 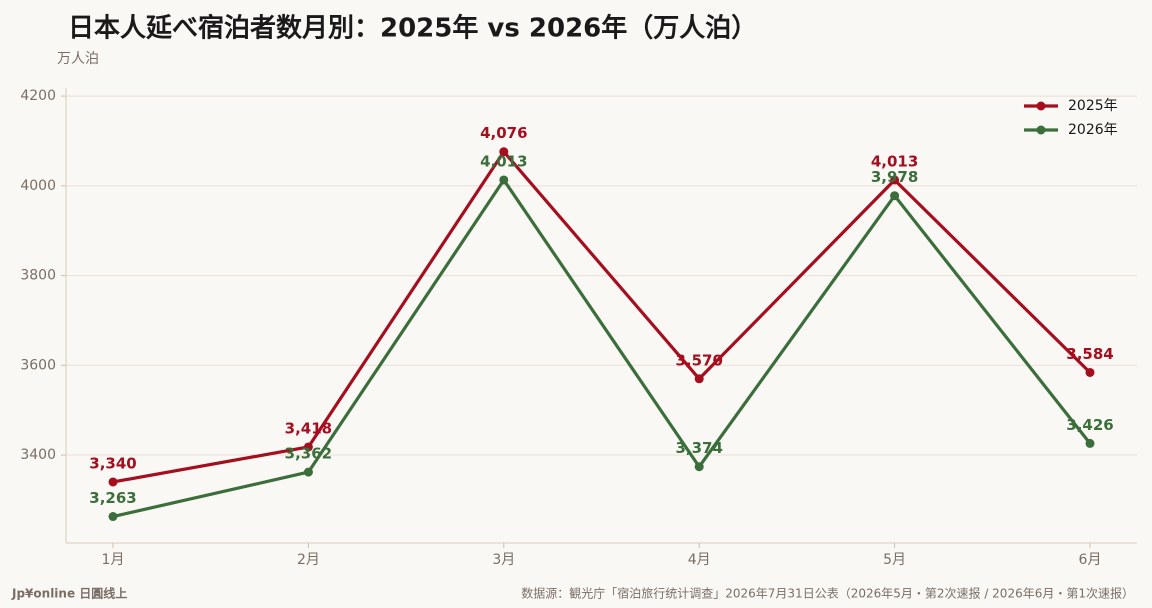 What do you see at coordinates (113, 560) in the screenshot?
I see `x-tick-label: 1月` at bounding box center [113, 560].